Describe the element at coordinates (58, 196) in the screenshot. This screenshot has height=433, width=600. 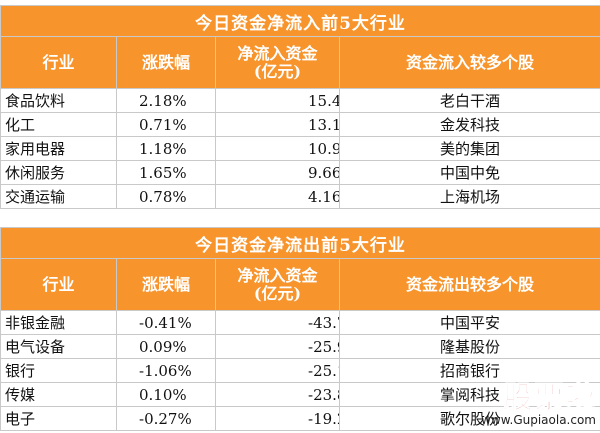
I see `industry-cell: 交通运输` at that location.